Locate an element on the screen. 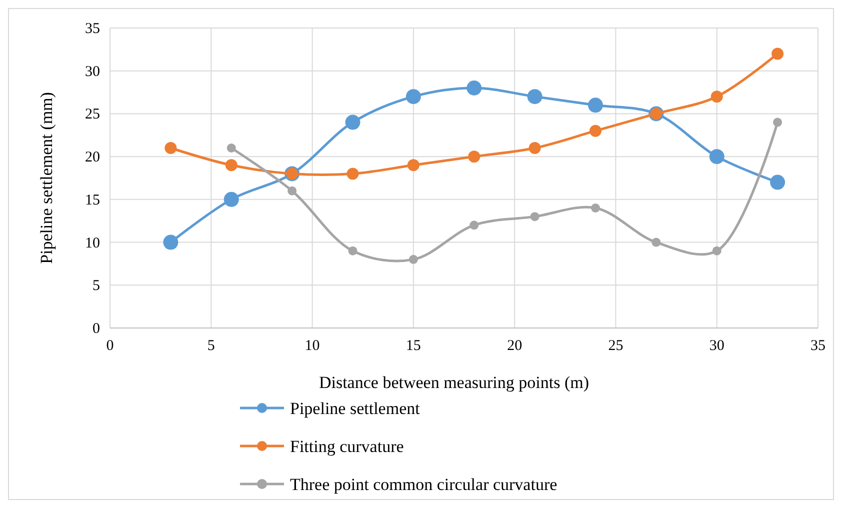 The height and width of the screenshot is (508, 842). y-tick-label: 25 is located at coordinates (92, 114).